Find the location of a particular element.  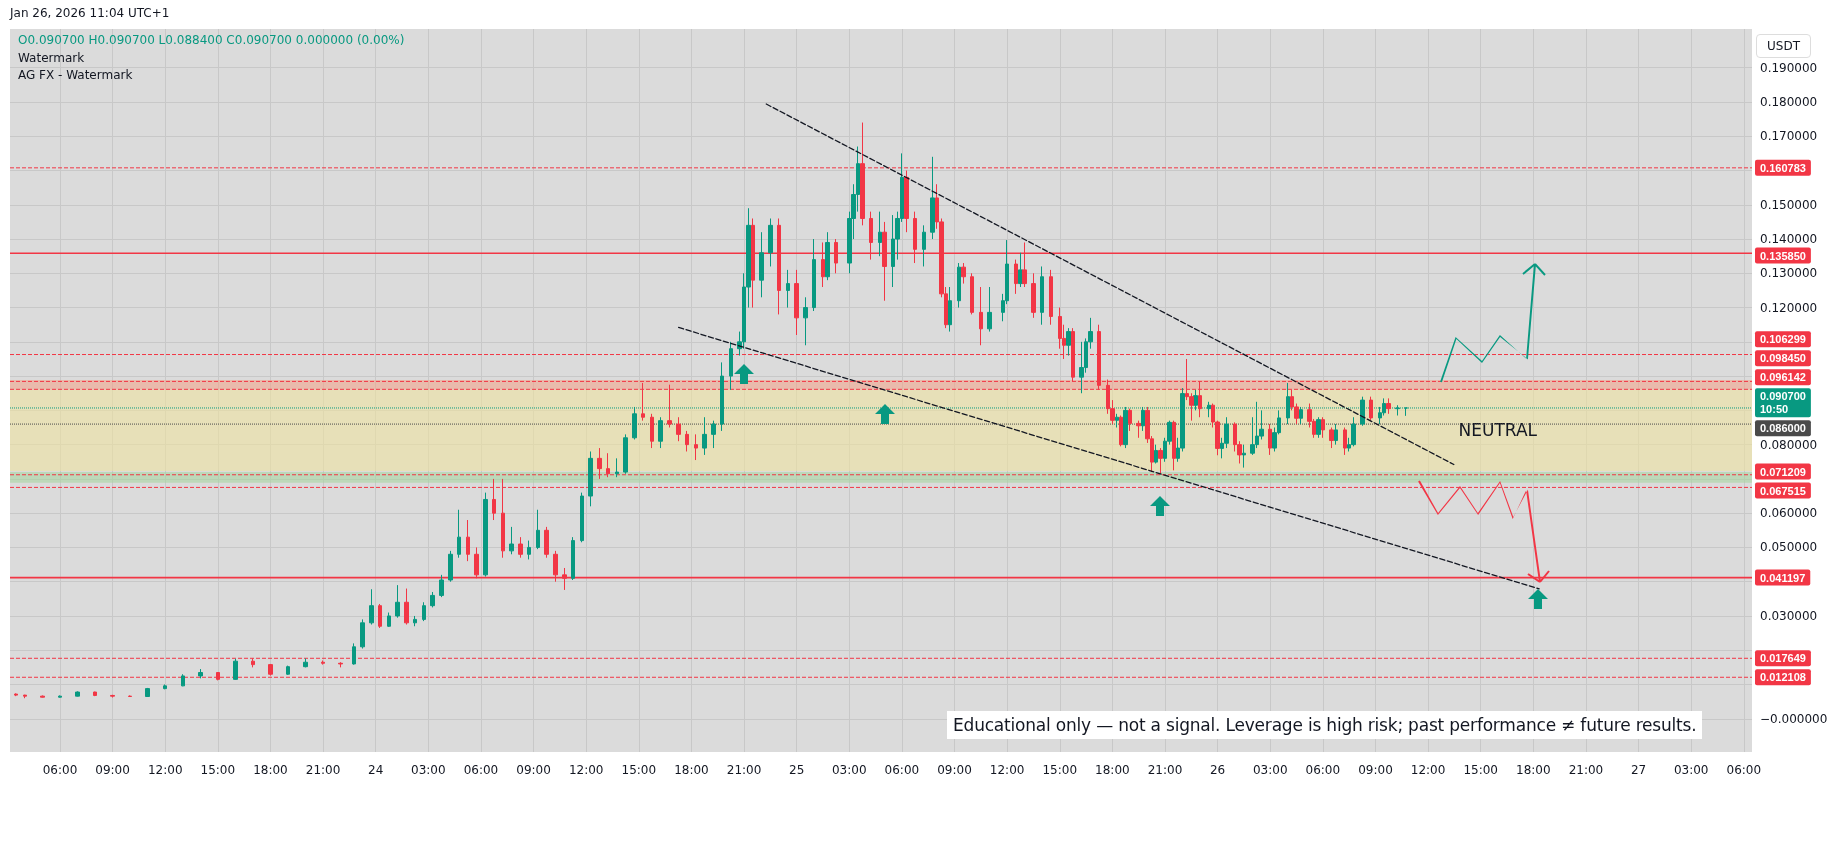

y-tick-label: 0.180000 is located at coordinates (1789, 101).